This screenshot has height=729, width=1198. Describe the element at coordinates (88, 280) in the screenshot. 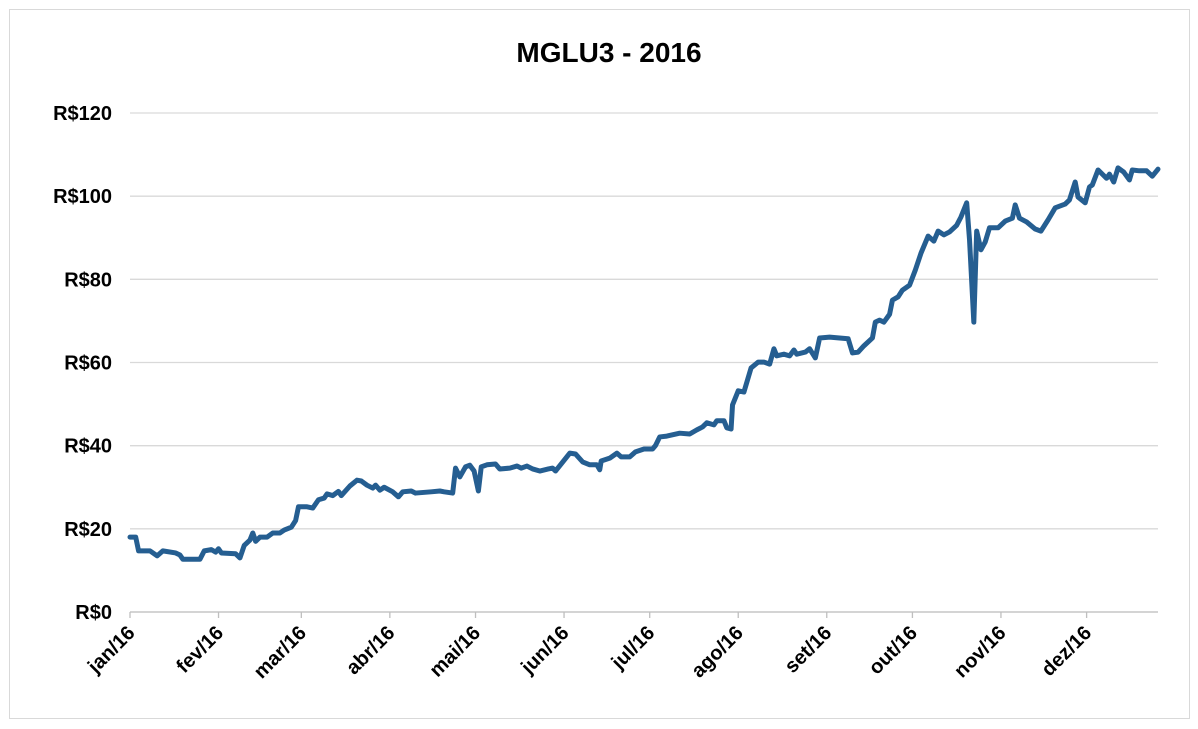

I see `y-tick-label: R$80` at that location.